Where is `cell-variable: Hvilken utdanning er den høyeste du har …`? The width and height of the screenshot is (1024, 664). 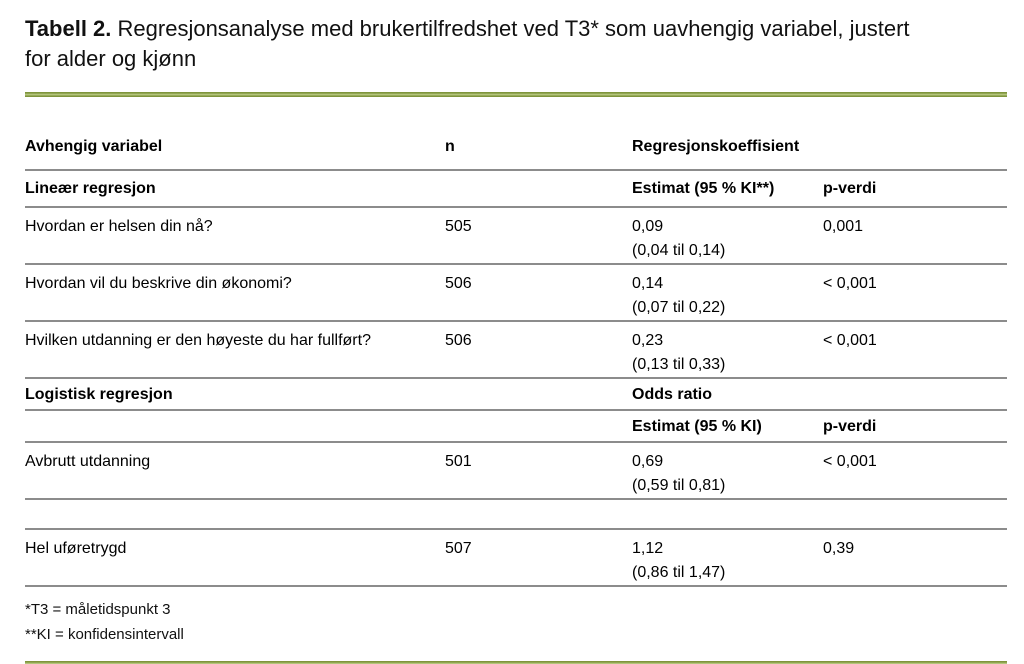
cell-variable: Hvilken utdanning er den høyeste du har … is located at coordinates (235, 350).